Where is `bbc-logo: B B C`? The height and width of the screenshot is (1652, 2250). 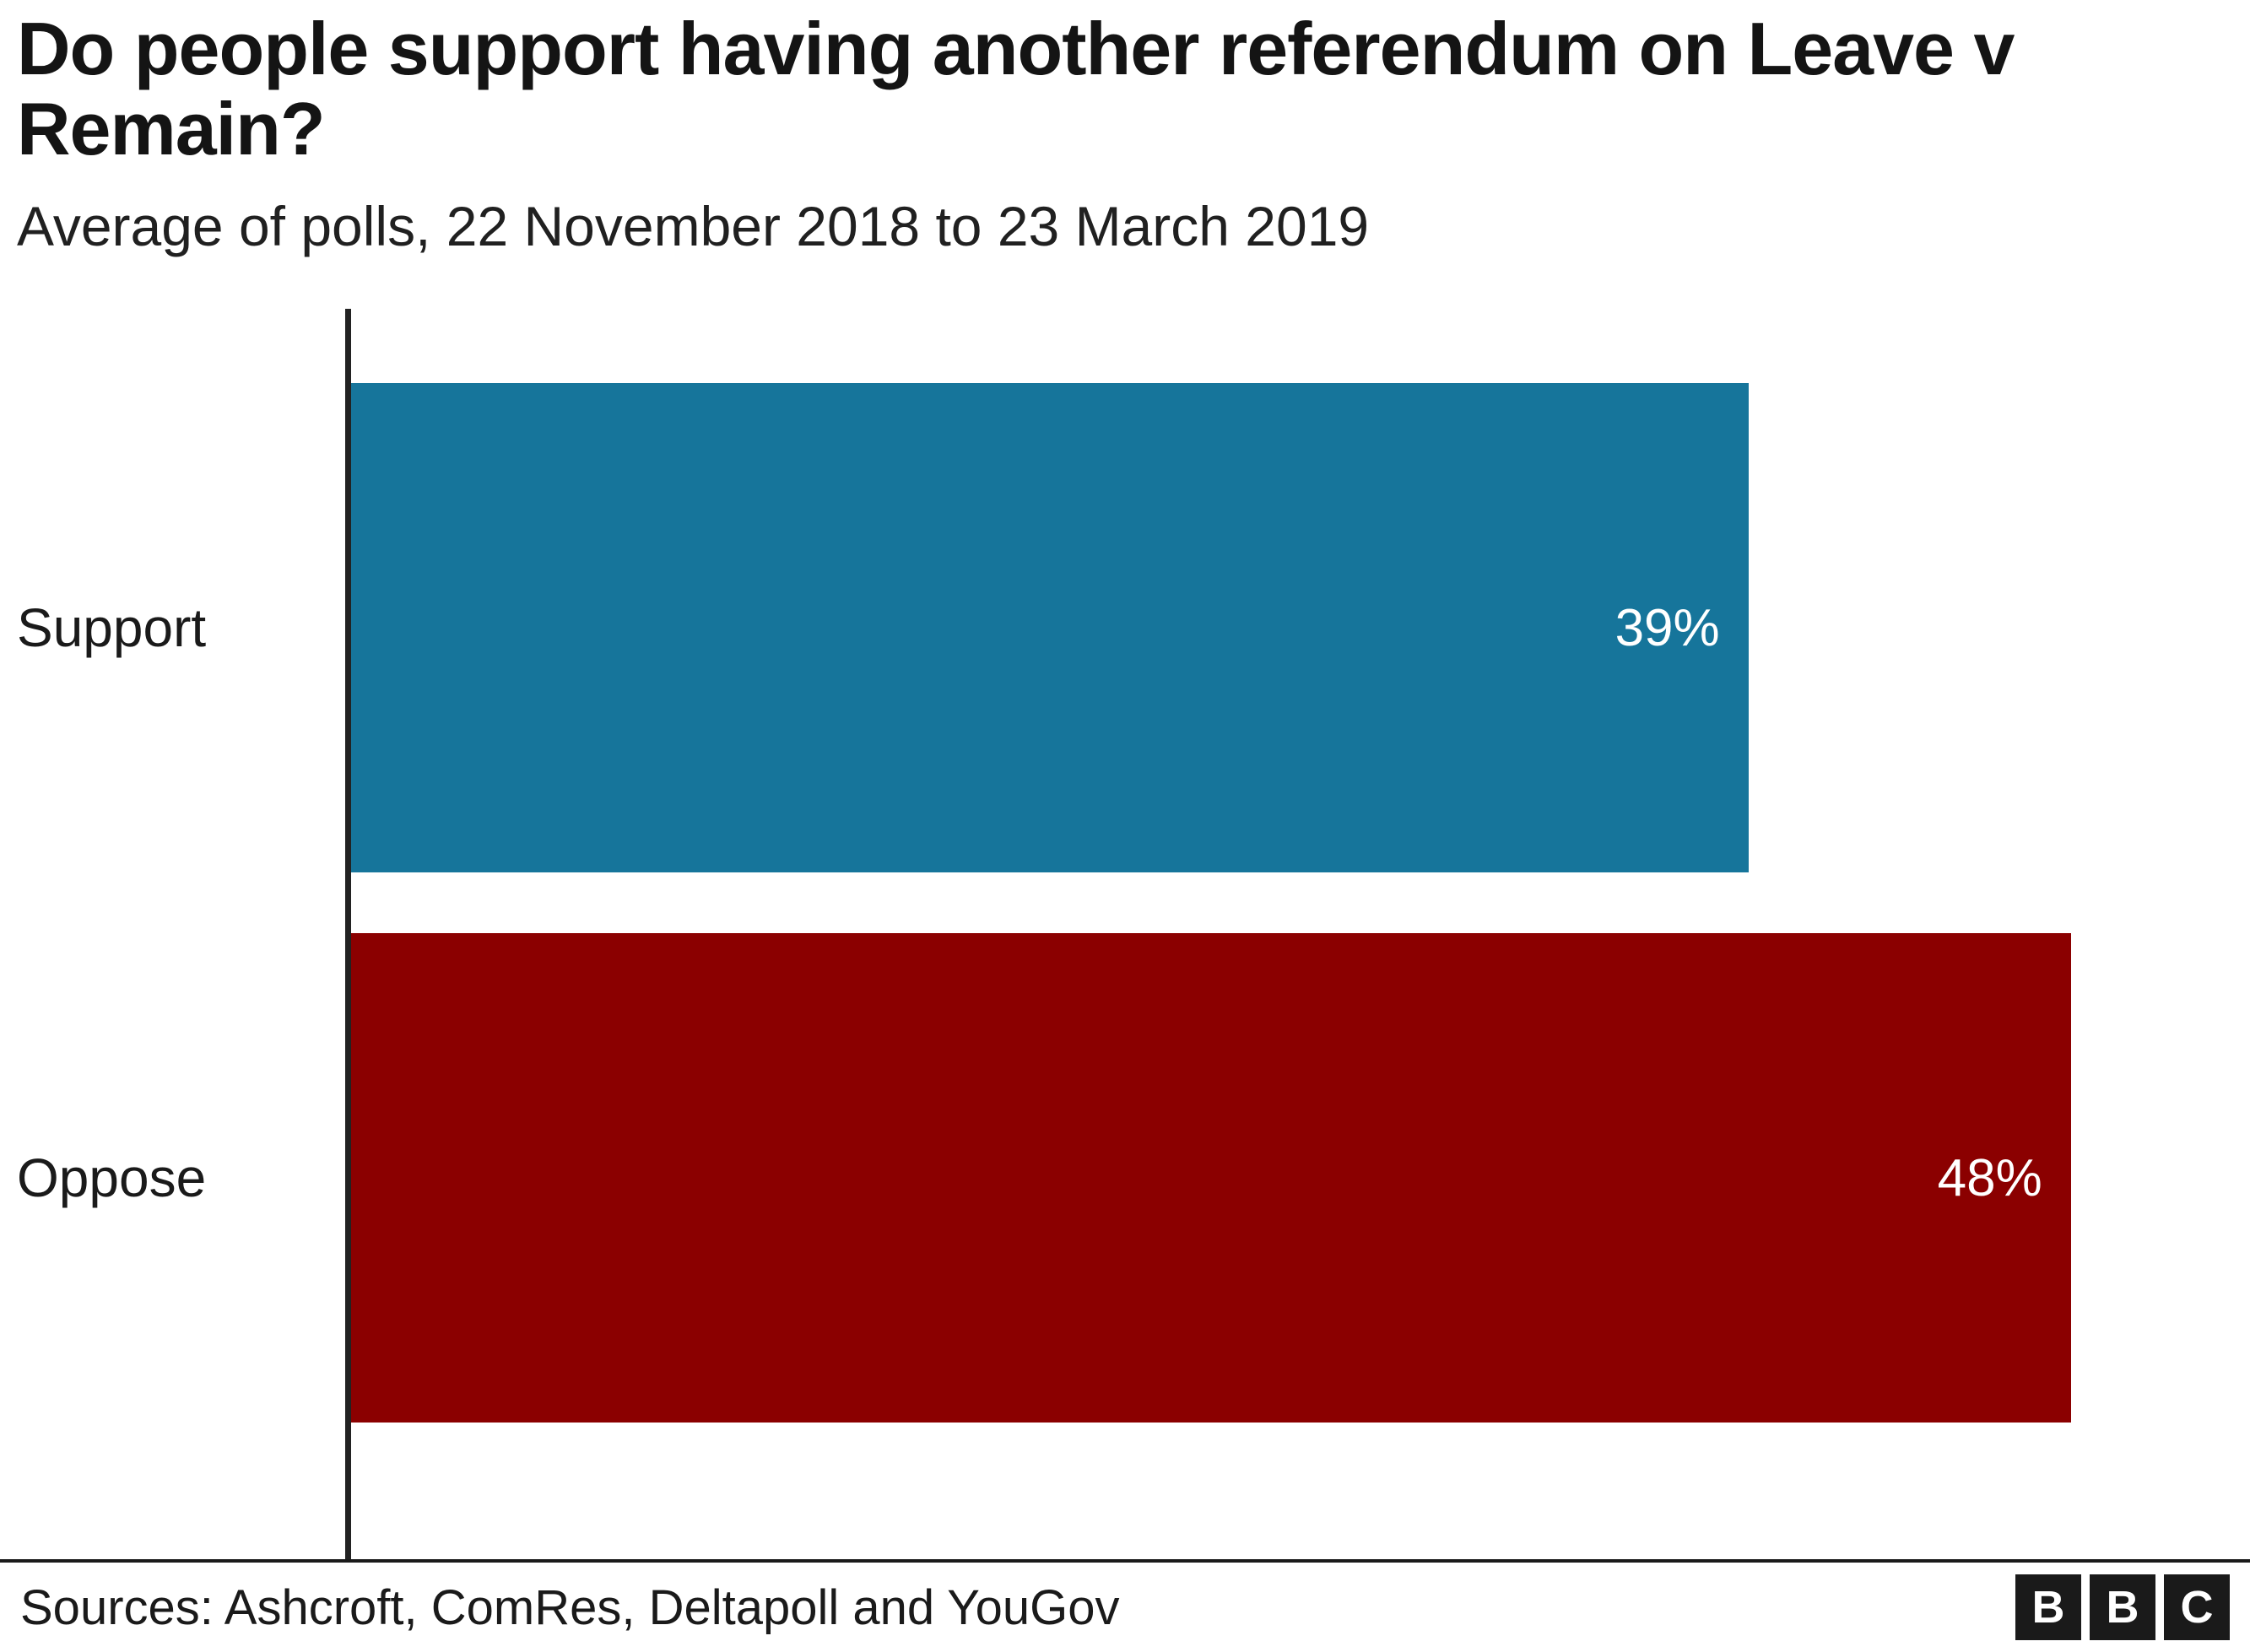
bbc-logo: B B C is located at coordinates (2122, 1607).